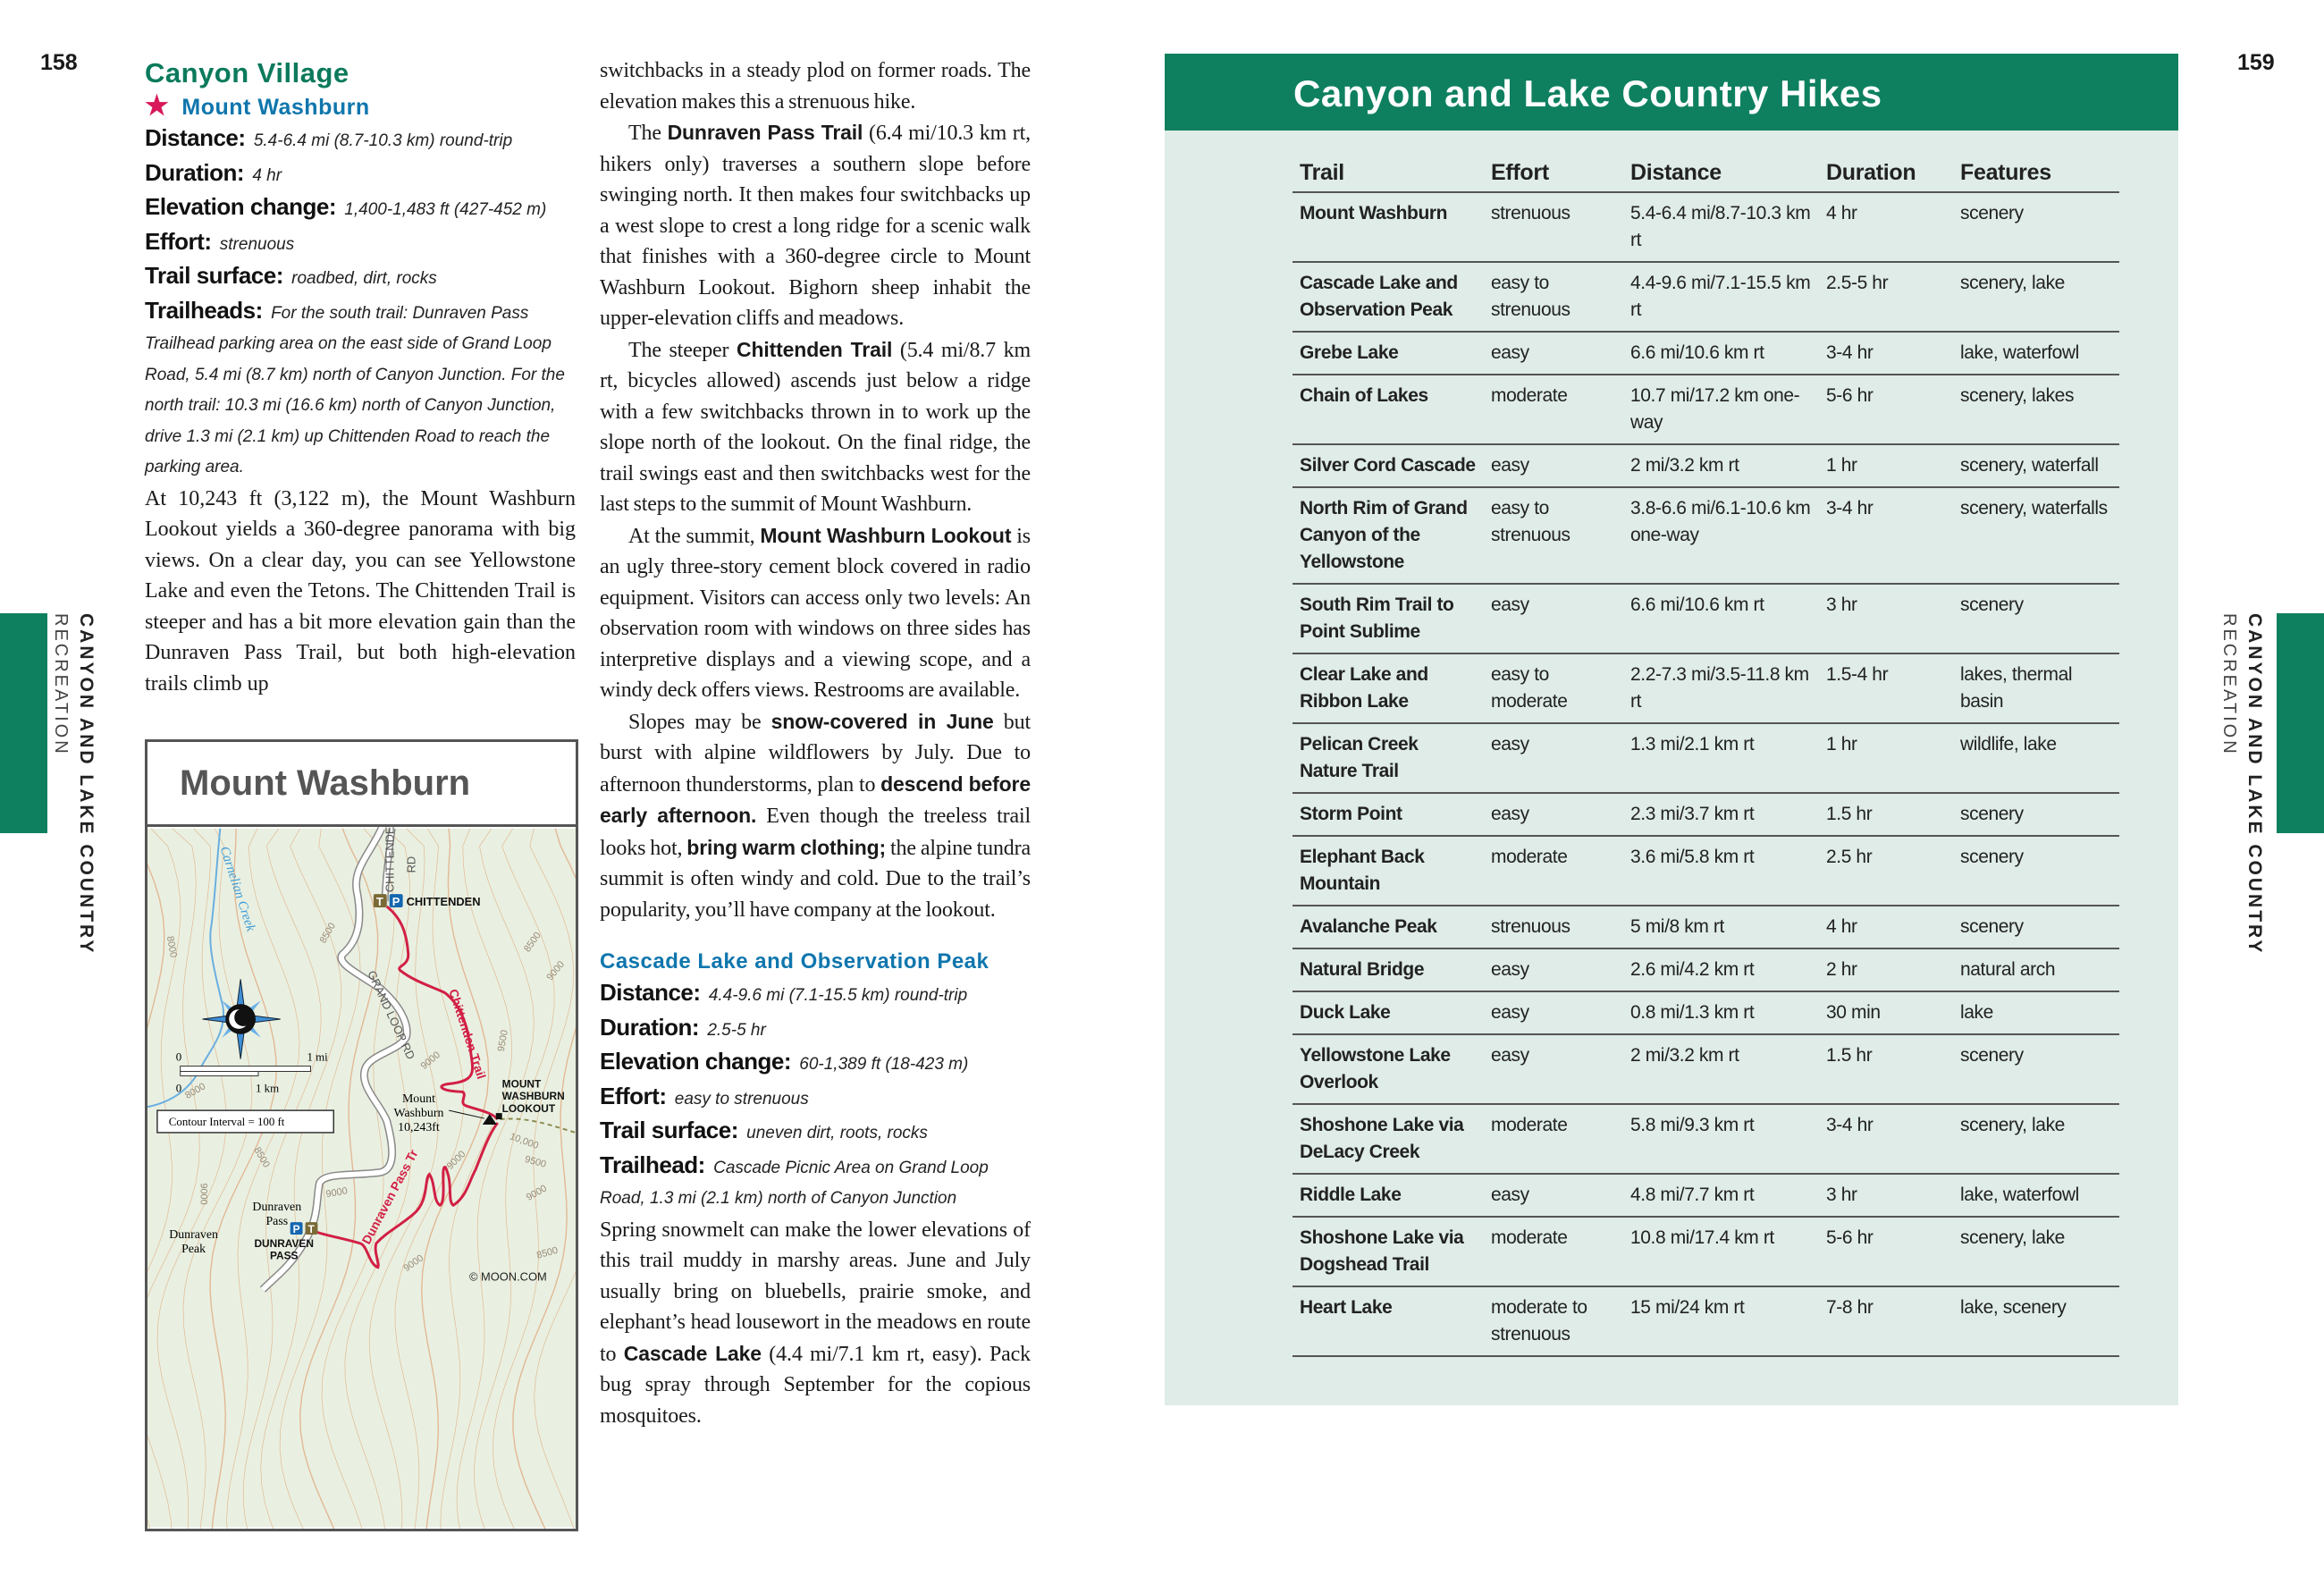 This screenshot has height=1585, width=2324. Describe the element at coordinates (241, 206) in the screenshot. I see `spec-label: Elevation change:` at that location.